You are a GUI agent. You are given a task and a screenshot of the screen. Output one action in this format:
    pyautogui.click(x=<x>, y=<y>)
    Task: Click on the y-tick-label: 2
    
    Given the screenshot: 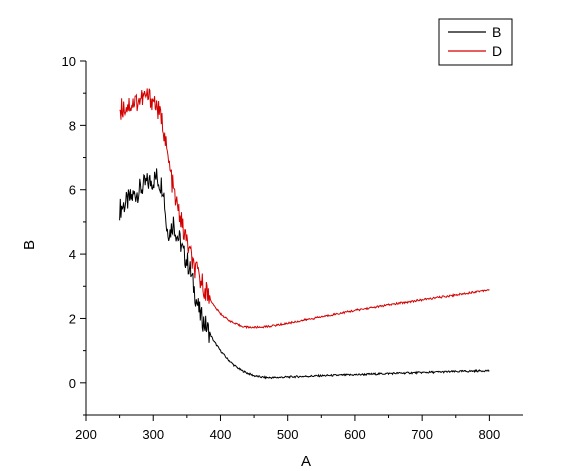 What is the action you would take?
    pyautogui.click(x=72, y=318)
    